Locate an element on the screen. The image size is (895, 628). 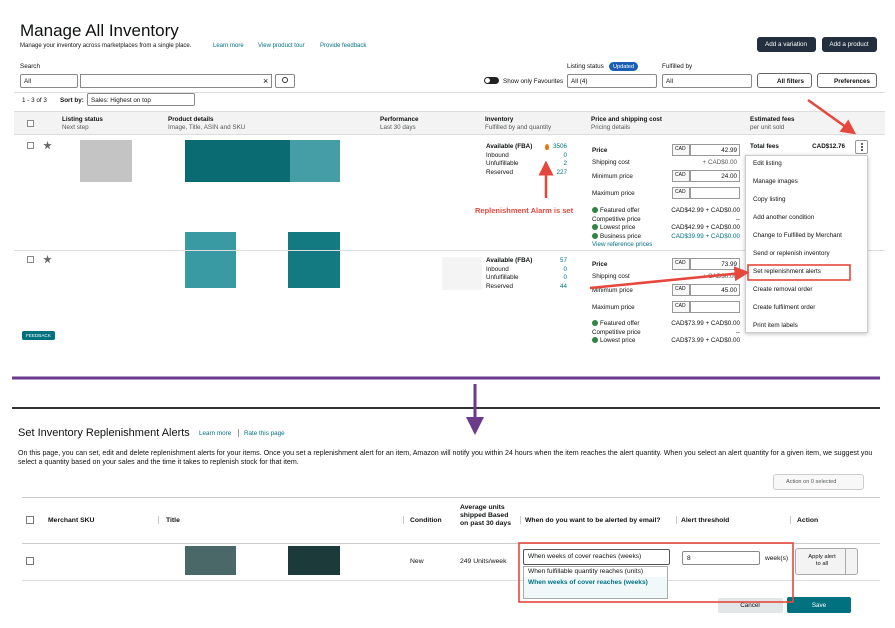
button-label: Add a product is located at coordinates (849, 44).